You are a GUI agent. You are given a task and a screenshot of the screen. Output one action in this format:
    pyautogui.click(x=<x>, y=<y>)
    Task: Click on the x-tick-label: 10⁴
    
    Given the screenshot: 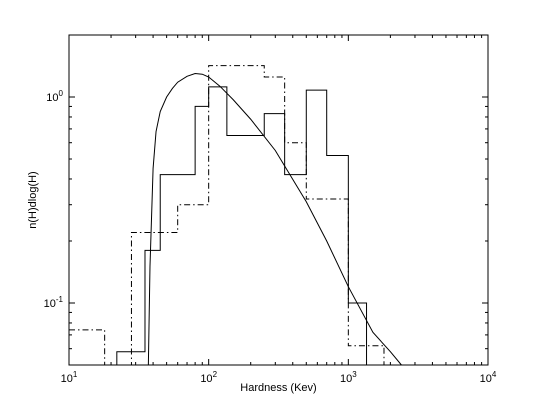 What is the action you would take?
    pyautogui.click(x=488, y=377)
    